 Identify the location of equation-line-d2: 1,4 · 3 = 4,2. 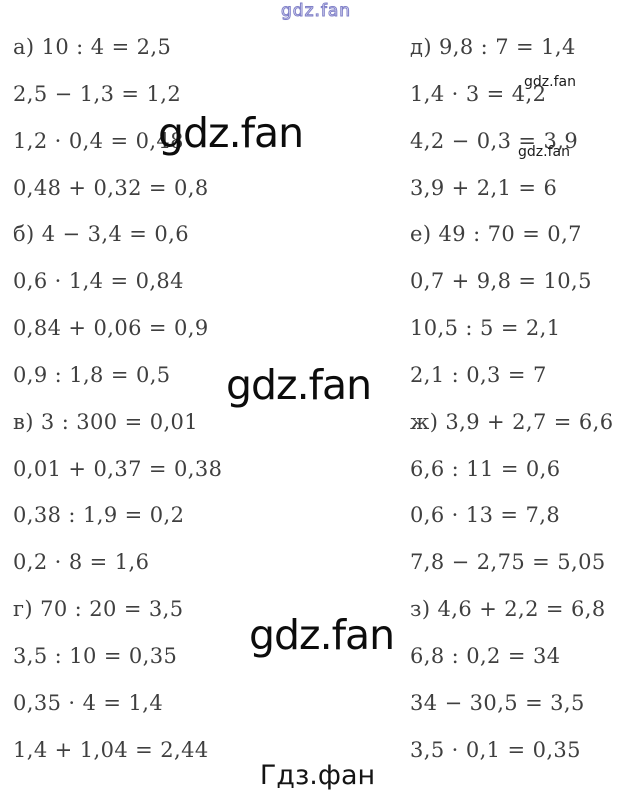
(478, 93).